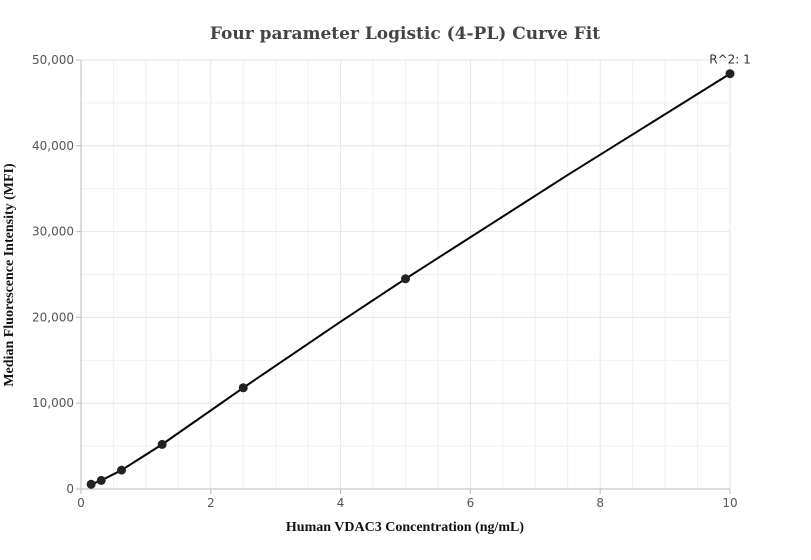 This screenshot has height=560, width=811. I want to click on y-tick-label: 20,000, so click(53, 317).